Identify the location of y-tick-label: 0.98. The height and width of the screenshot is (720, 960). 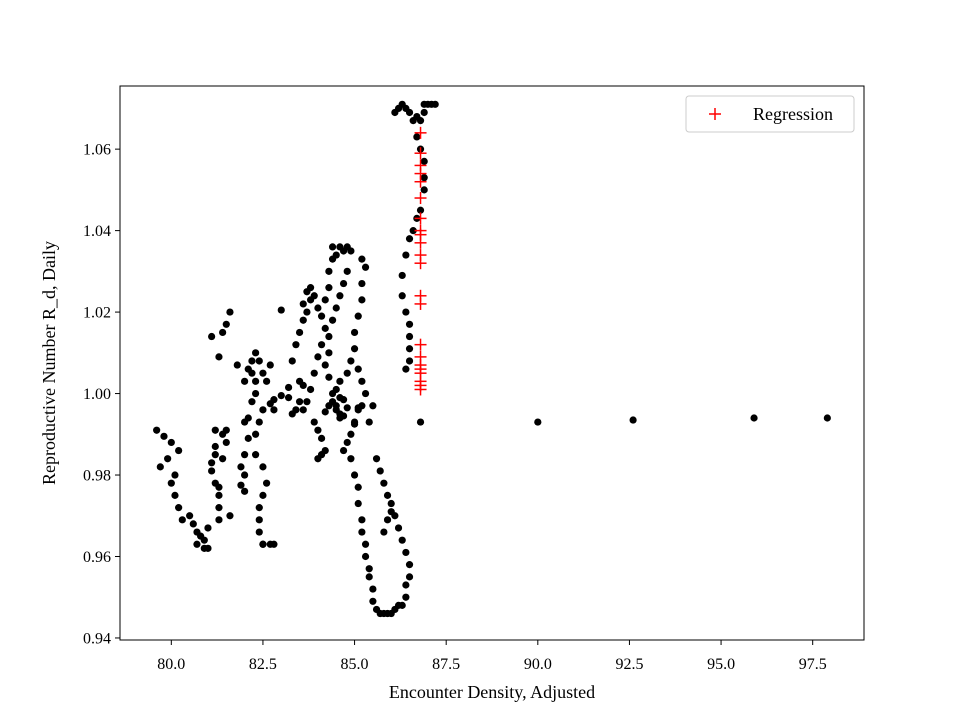
(97, 476).